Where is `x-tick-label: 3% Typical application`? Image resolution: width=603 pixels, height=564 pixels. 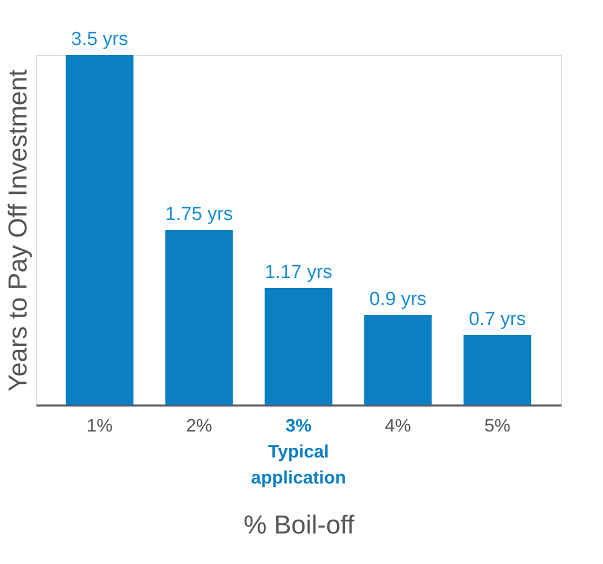
x-tick-label: 3% Typical application is located at coordinates (298, 452).